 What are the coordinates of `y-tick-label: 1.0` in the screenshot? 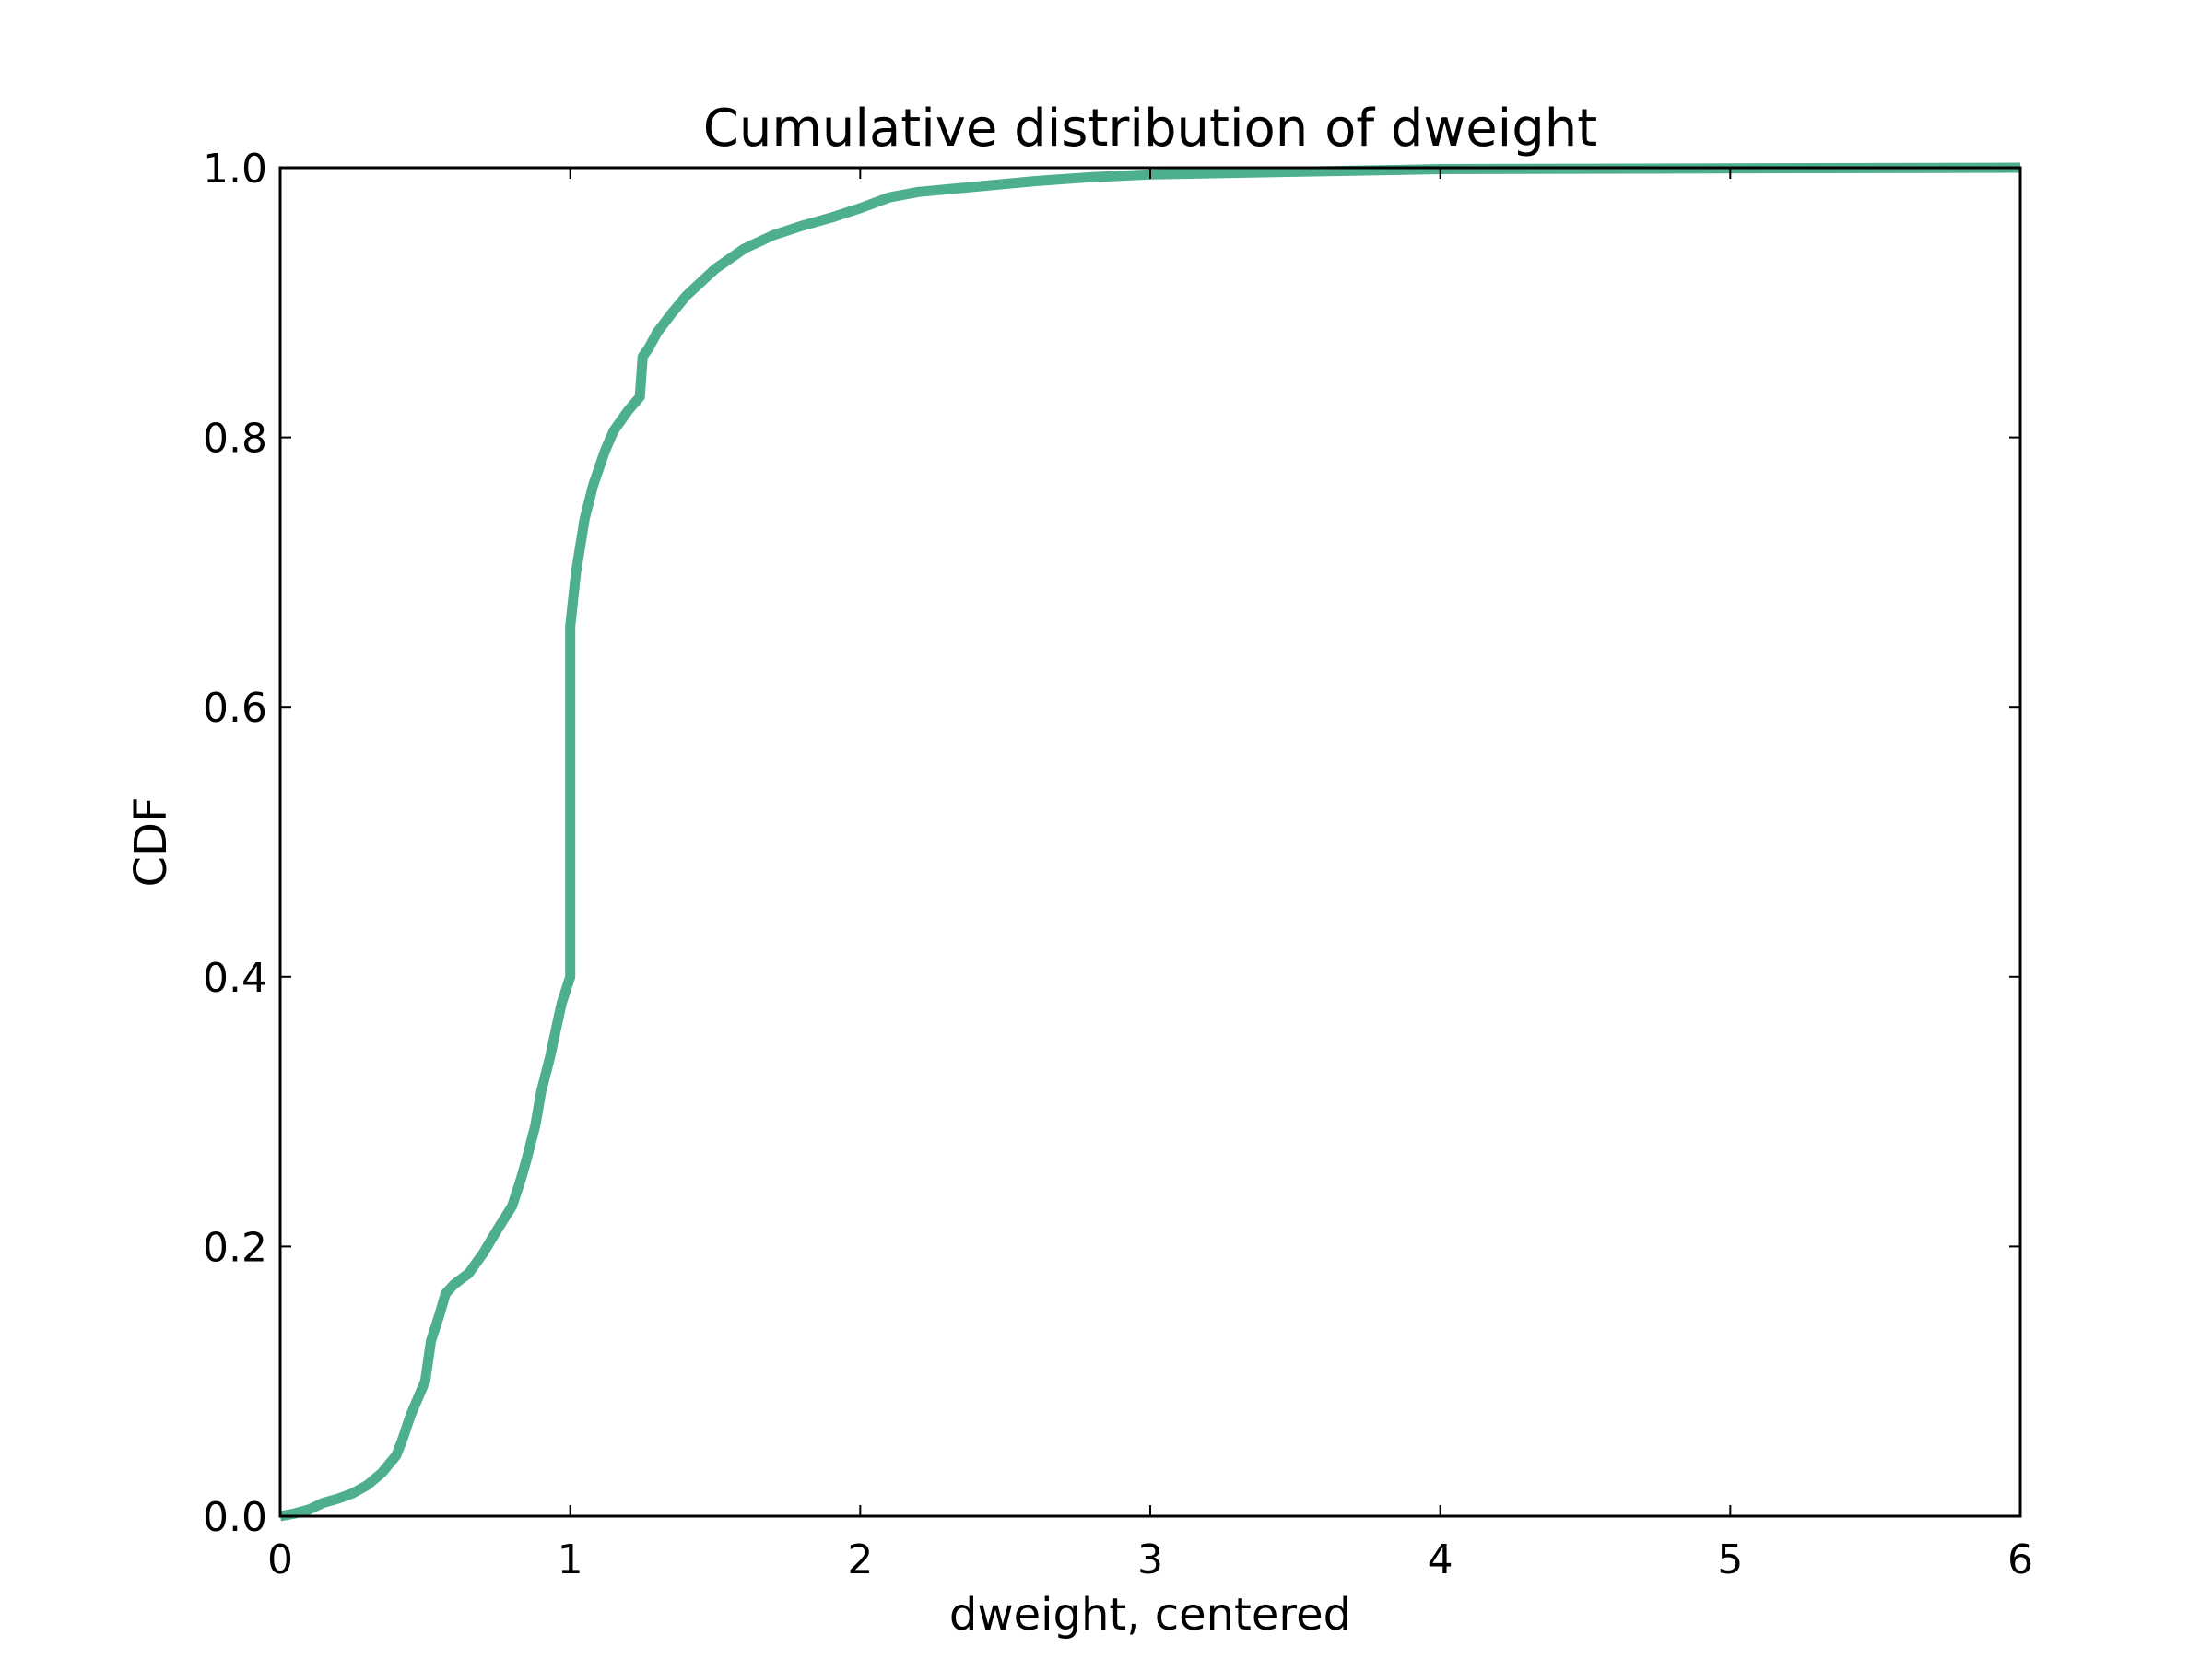 It's located at (235, 169).